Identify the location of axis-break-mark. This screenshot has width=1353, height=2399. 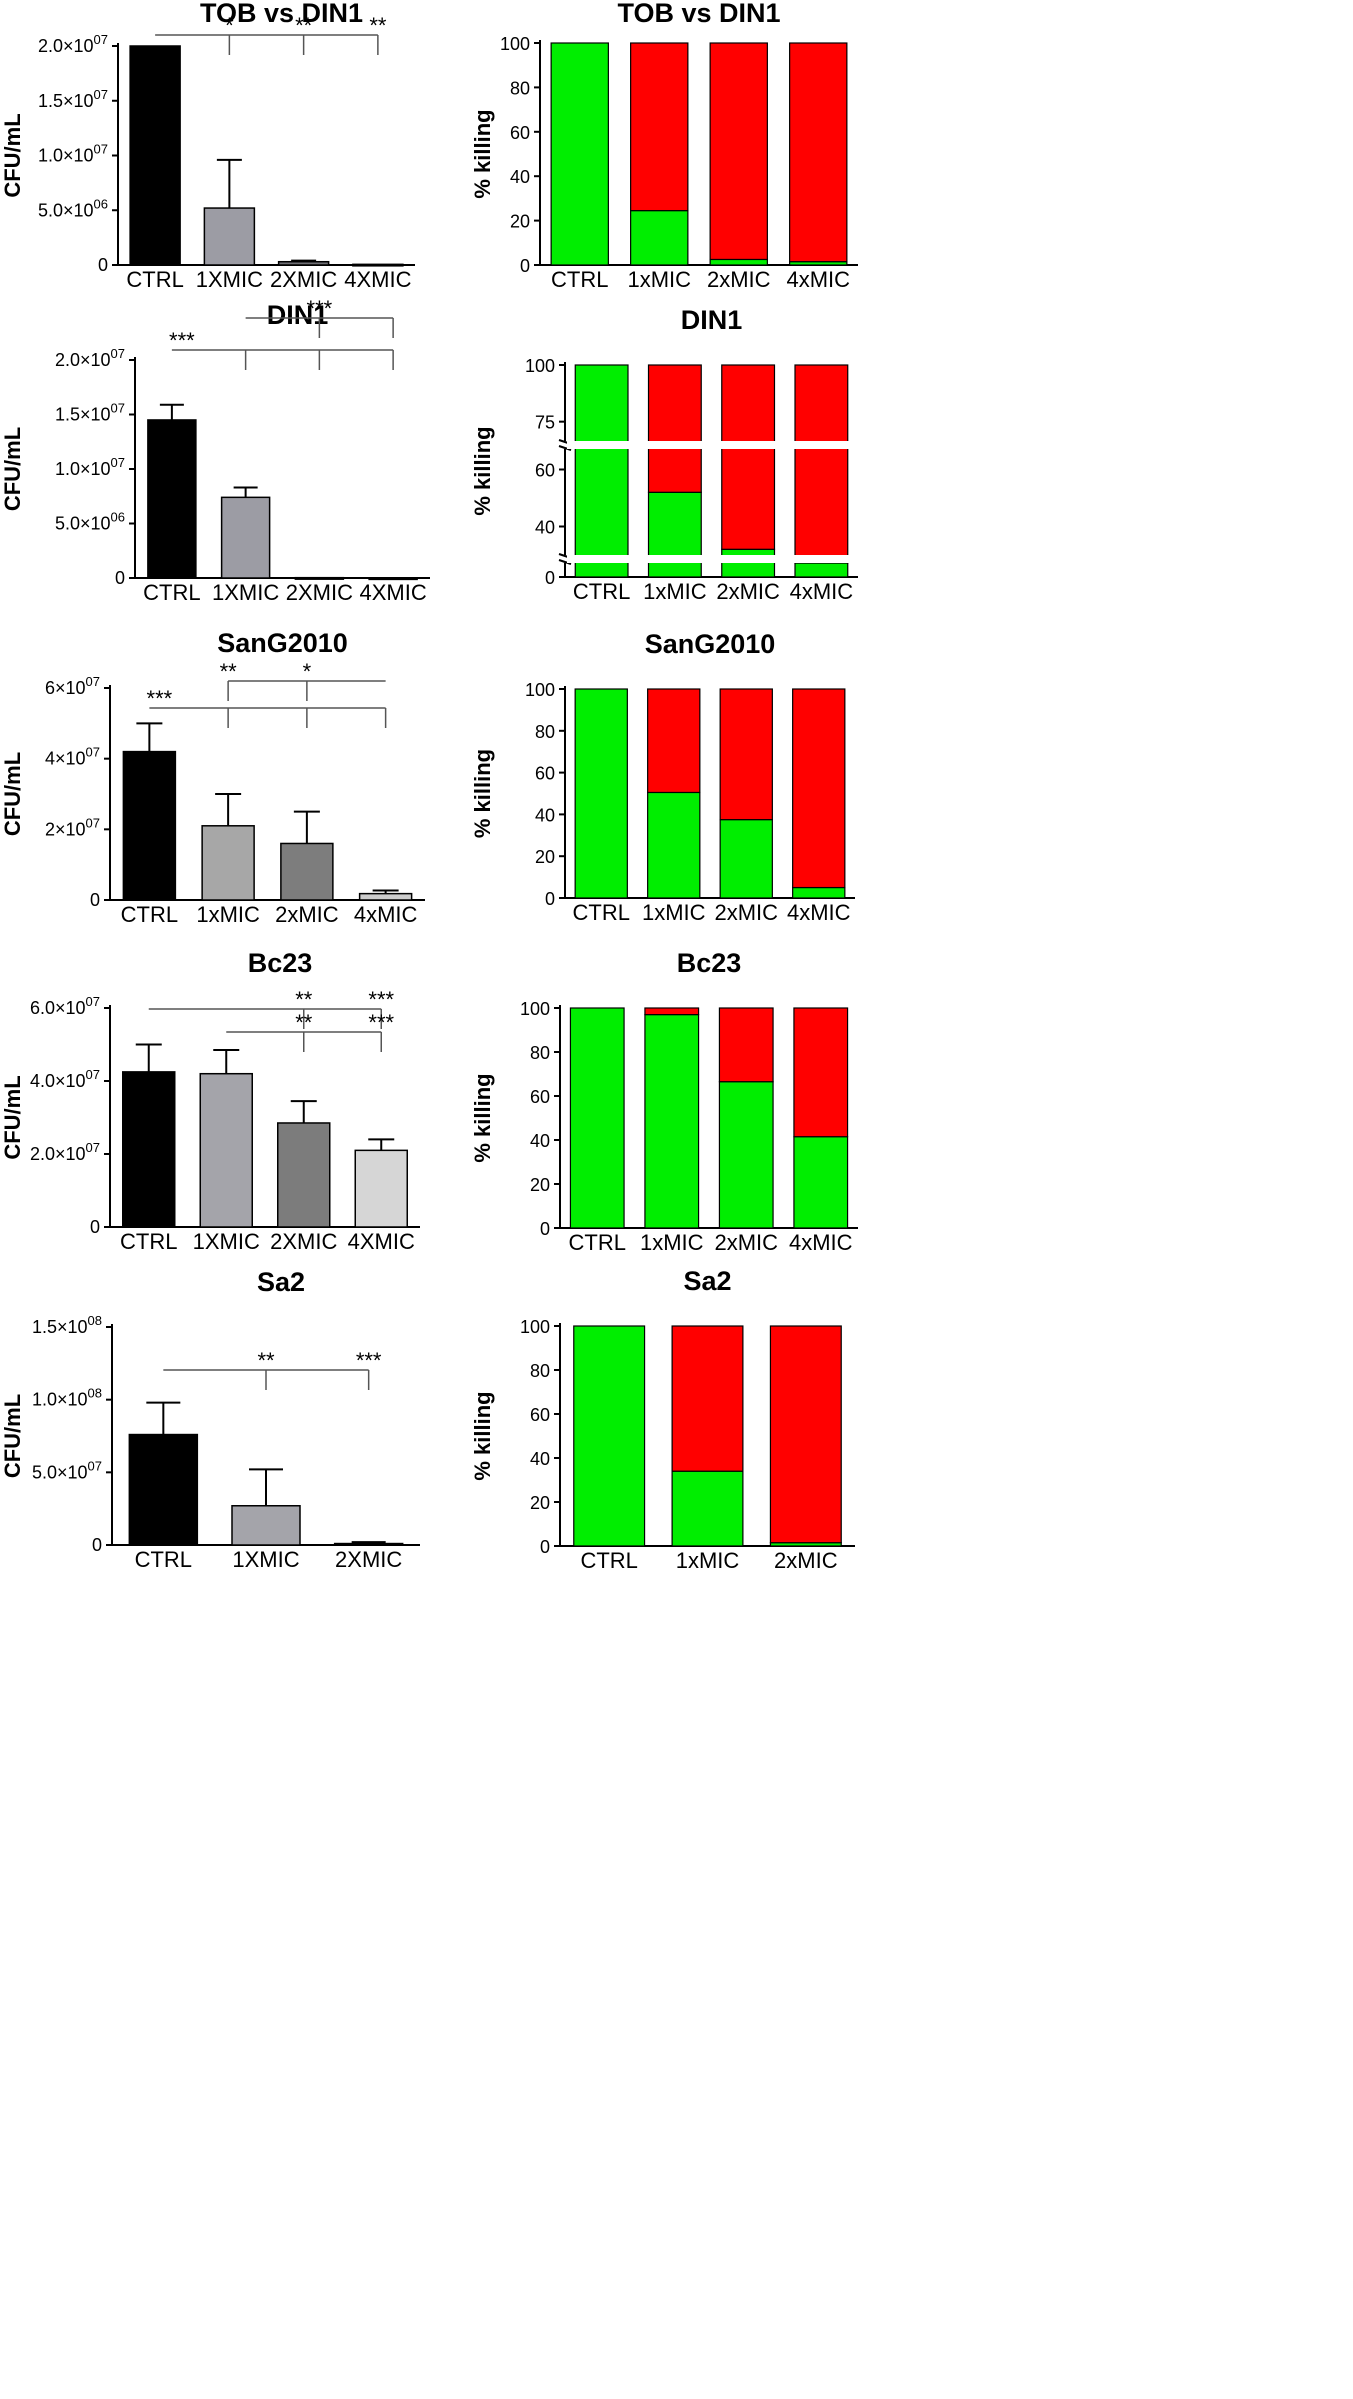
(565, 562).